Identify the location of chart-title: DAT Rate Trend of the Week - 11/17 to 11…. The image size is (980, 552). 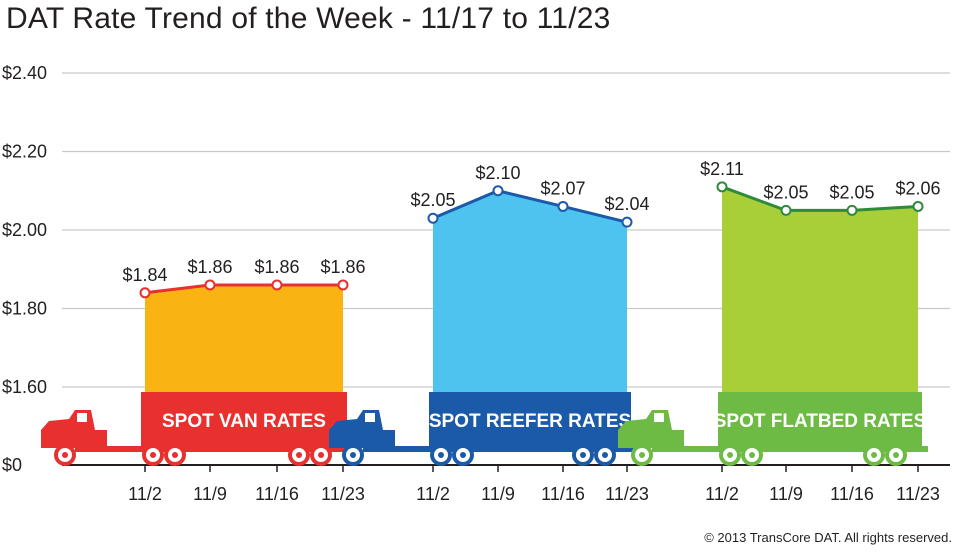
(308, 18).